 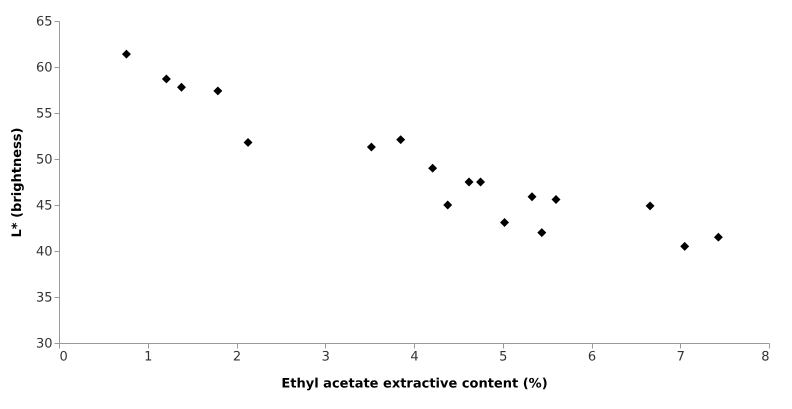 What do you see at coordinates (414, 357) in the screenshot?
I see `x-tick-label: 4` at bounding box center [414, 357].